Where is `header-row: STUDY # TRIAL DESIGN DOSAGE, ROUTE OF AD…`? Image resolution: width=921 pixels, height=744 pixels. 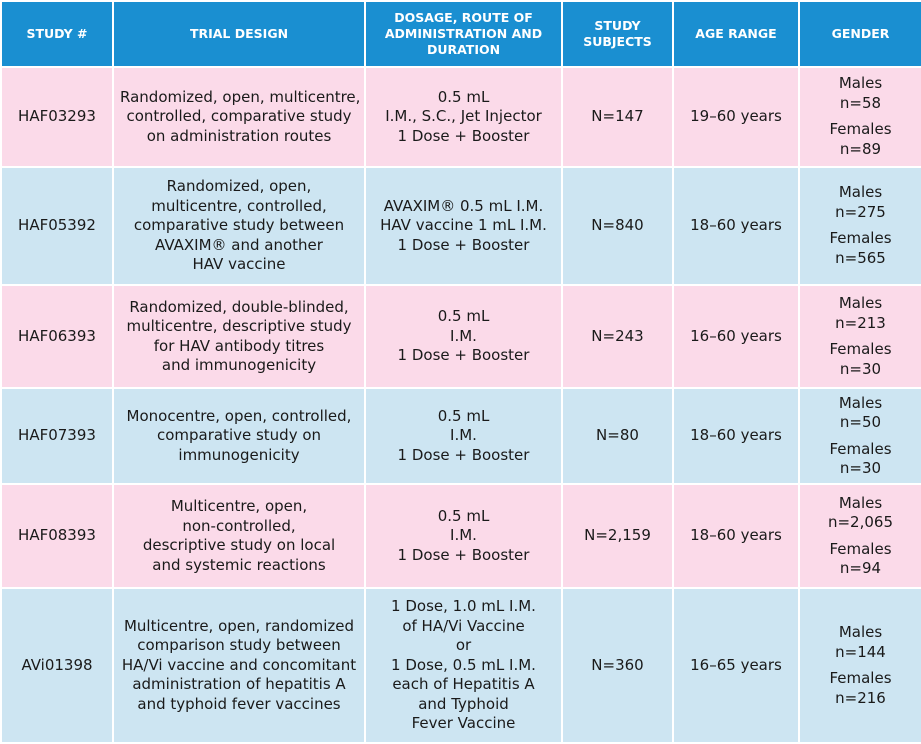
header-row: STUDY # TRIAL DESIGN DOSAGE, ROUTE OF AD… is located at coordinates (461, 34).